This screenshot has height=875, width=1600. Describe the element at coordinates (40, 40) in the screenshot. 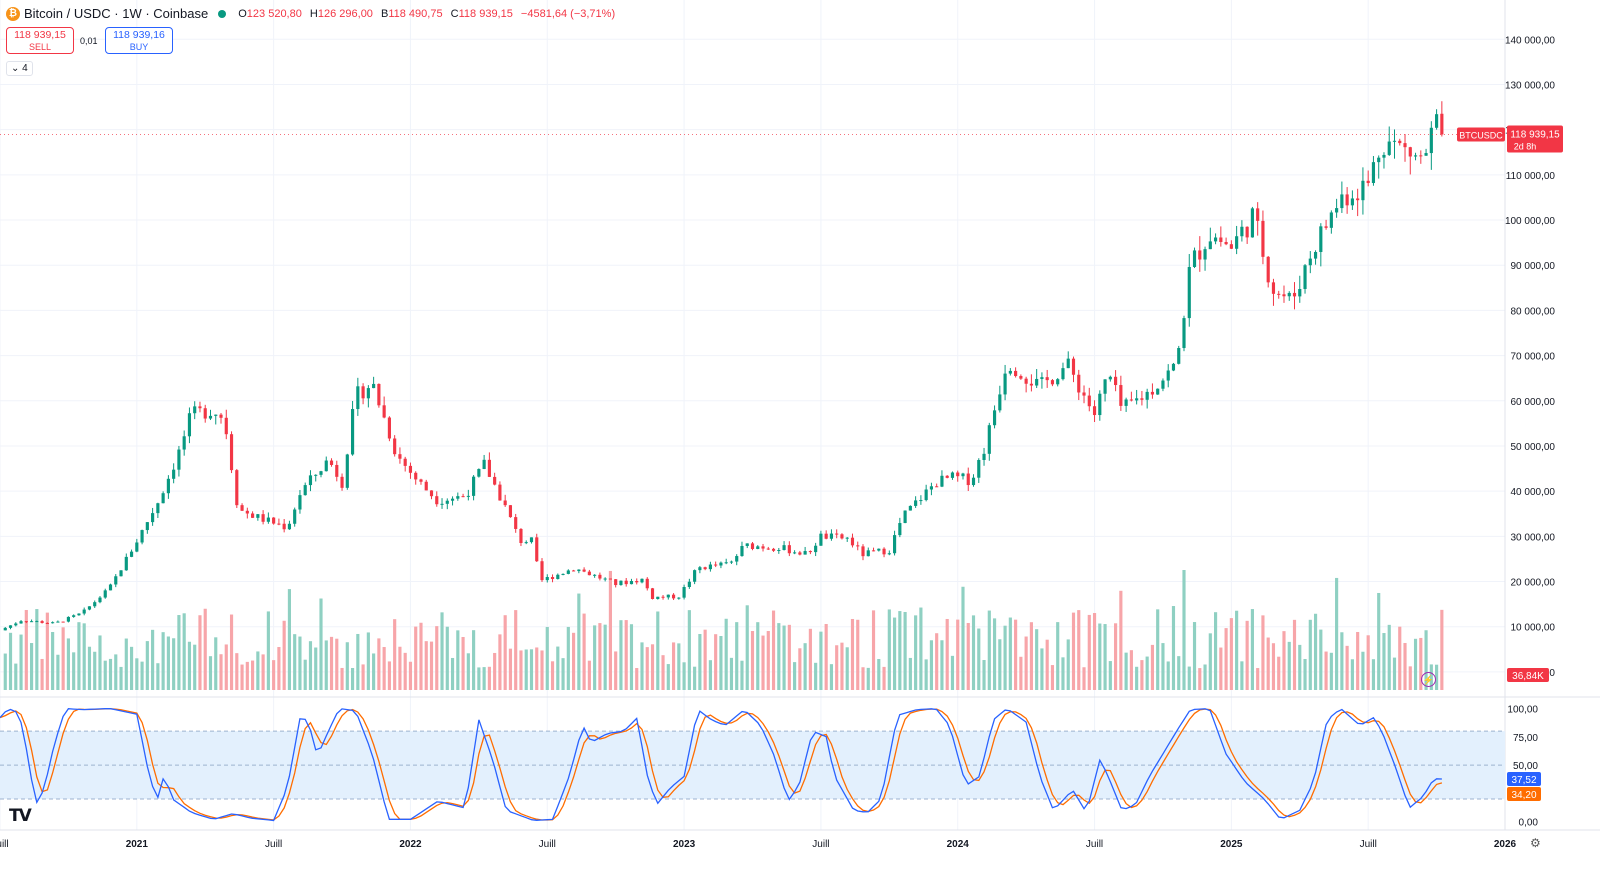

I see `sell-button: 118 939,15 SELL` at that location.